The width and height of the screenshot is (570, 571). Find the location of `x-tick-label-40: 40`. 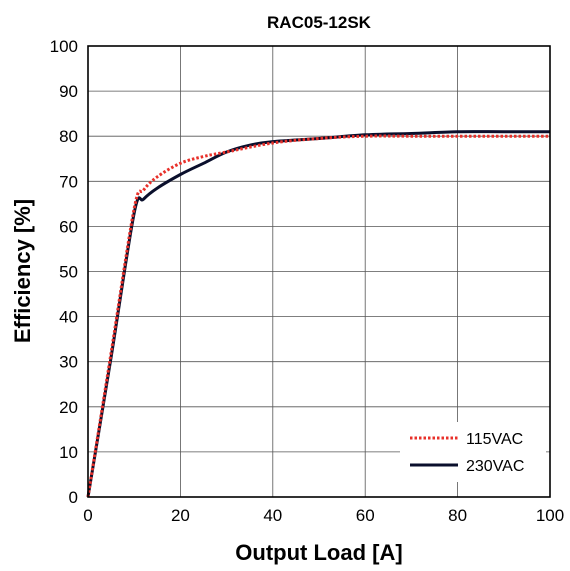

x-tick-label-40: 40 is located at coordinates (272, 515).